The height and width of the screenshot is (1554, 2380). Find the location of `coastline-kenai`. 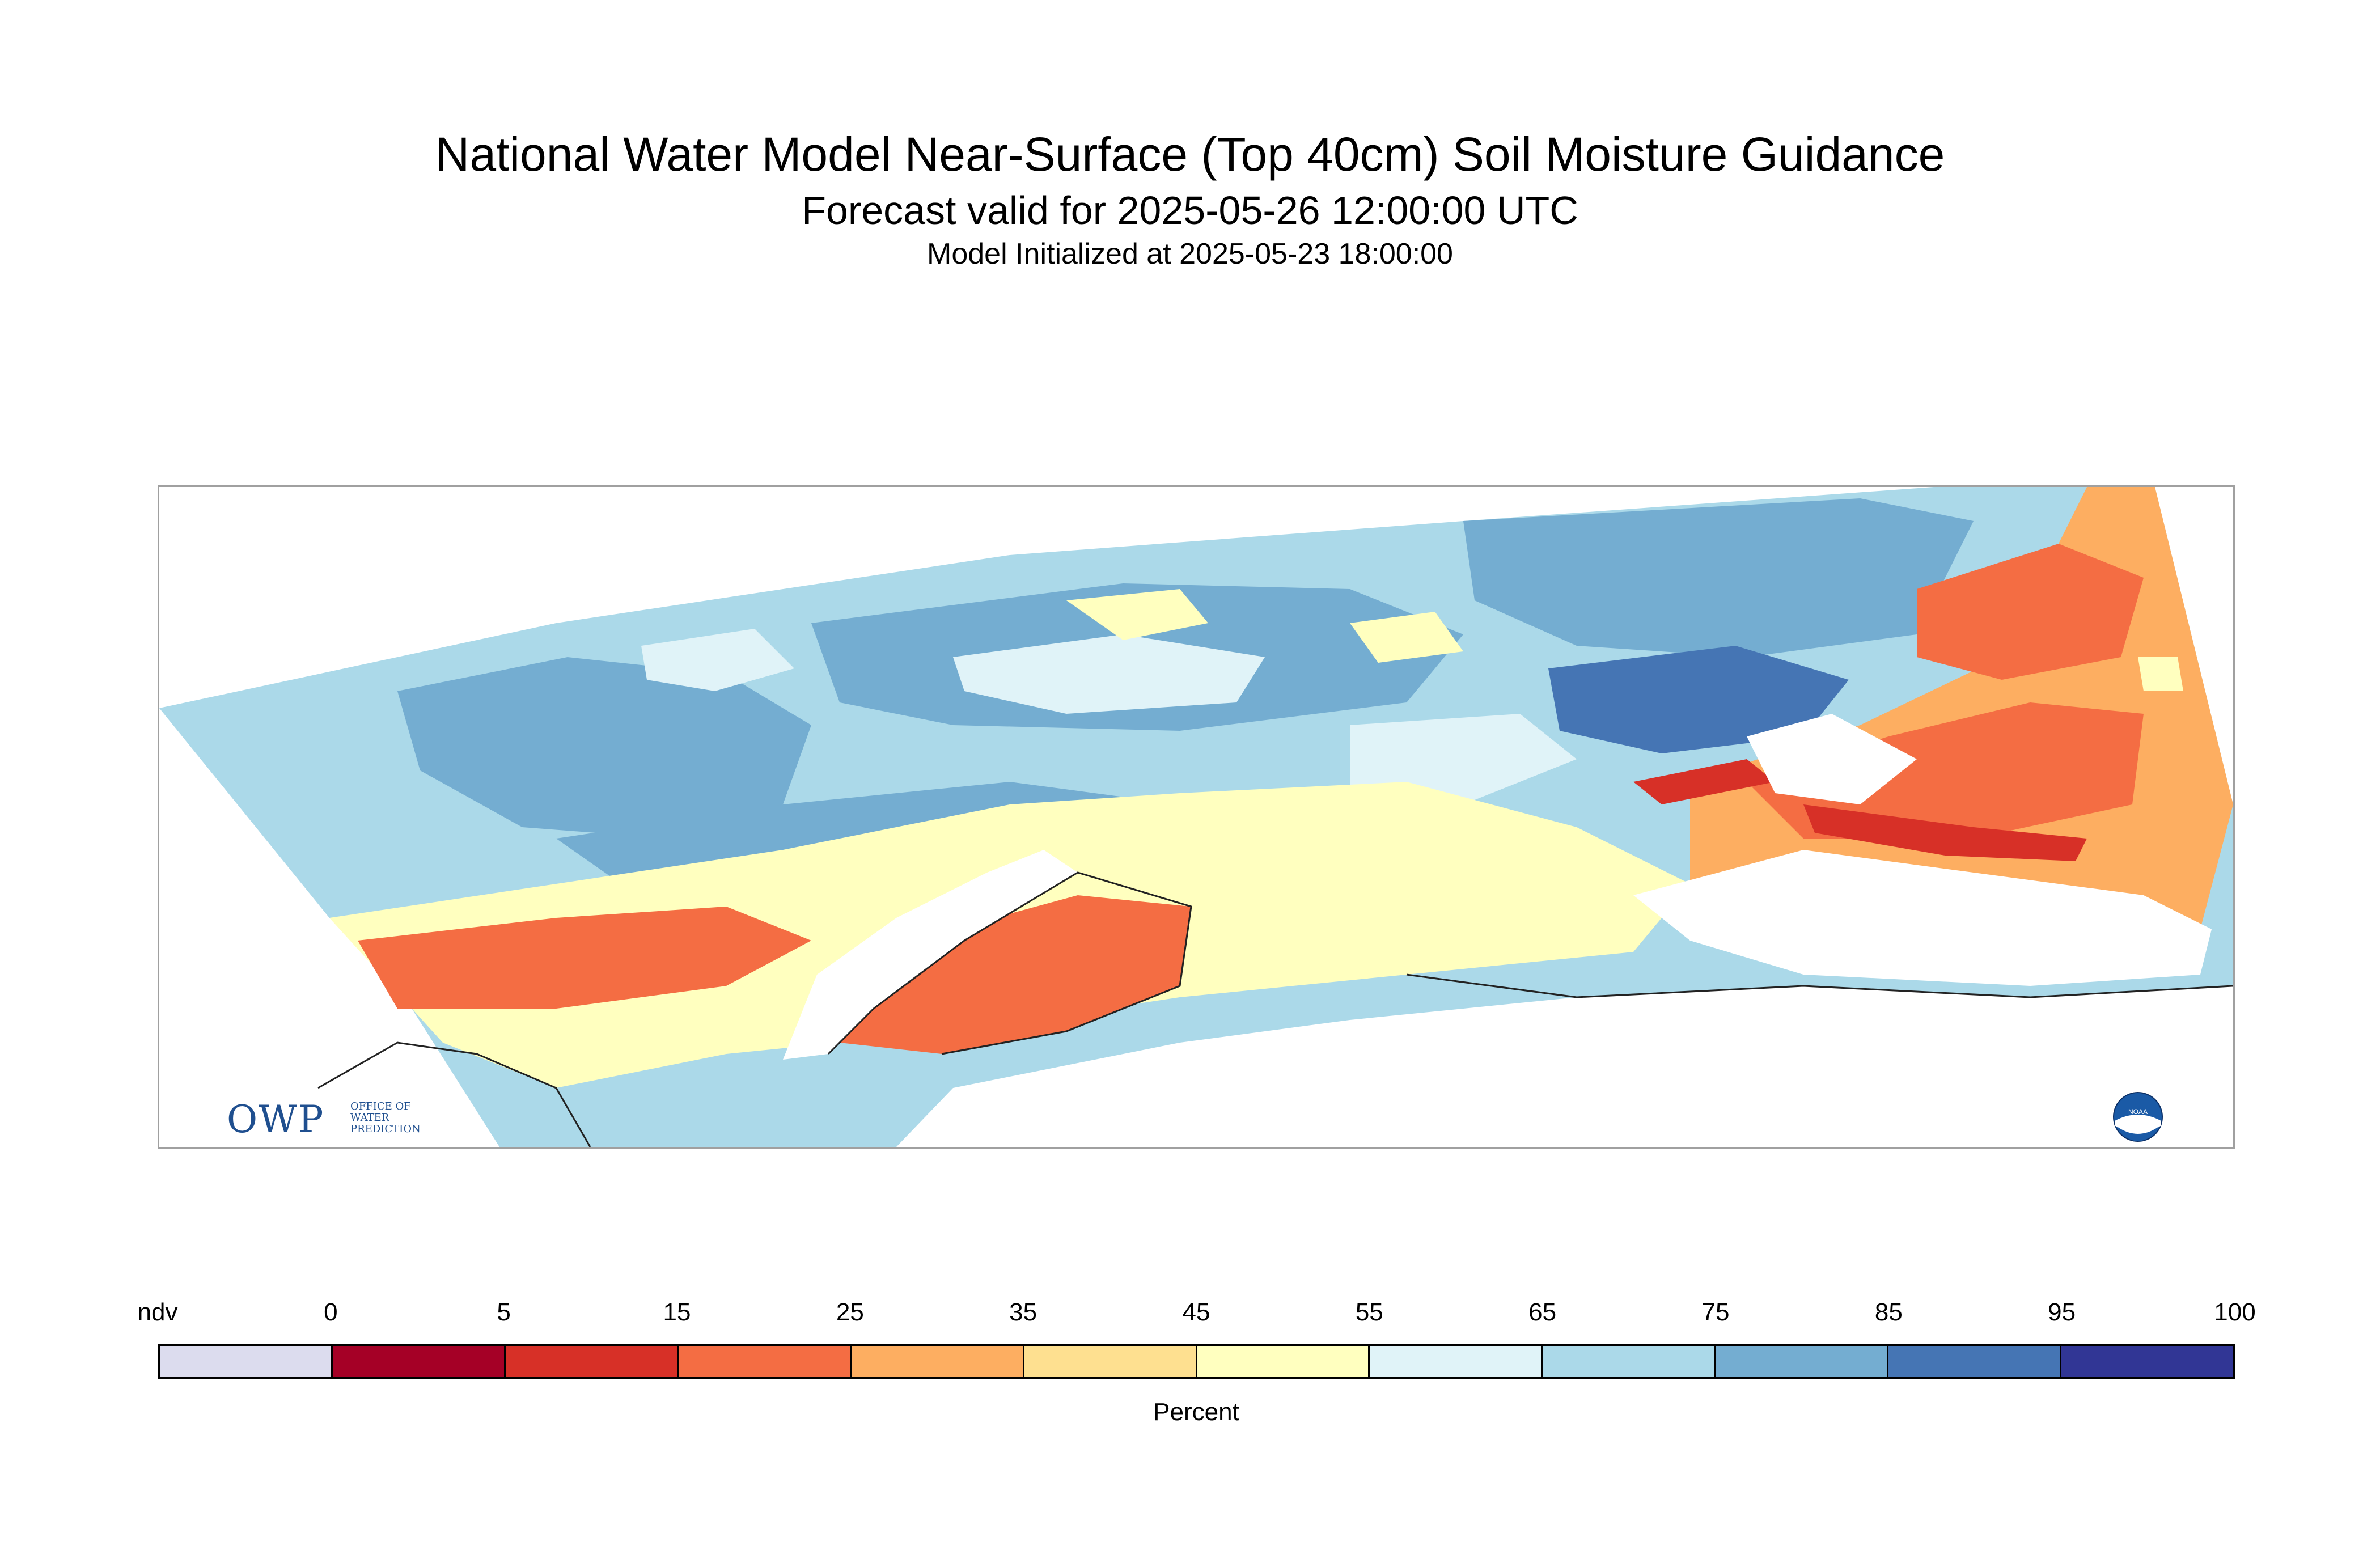

coastline-kenai is located at coordinates (1009, 963).